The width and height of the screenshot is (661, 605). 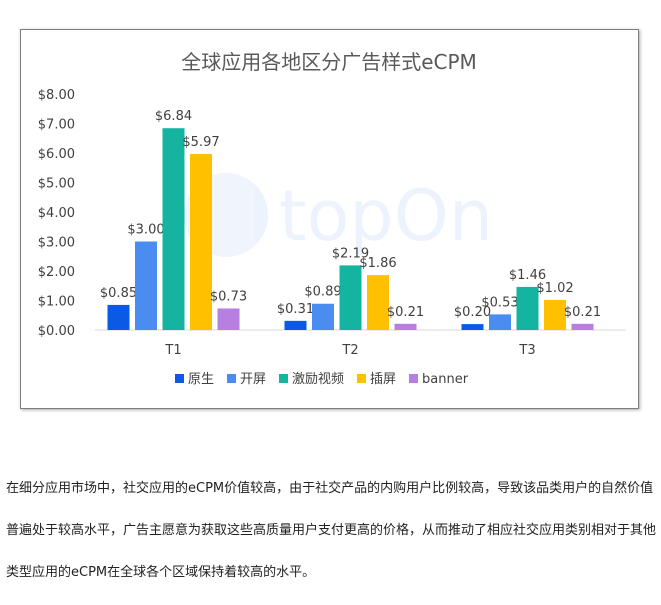 What do you see at coordinates (349, 350) in the screenshot?
I see `x-tick-label: T2` at bounding box center [349, 350].